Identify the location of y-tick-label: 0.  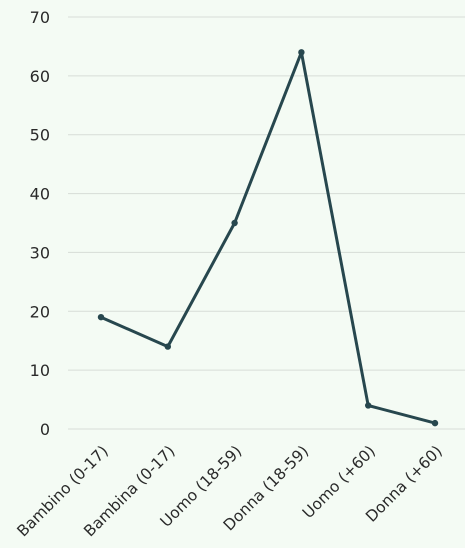
(45, 429).